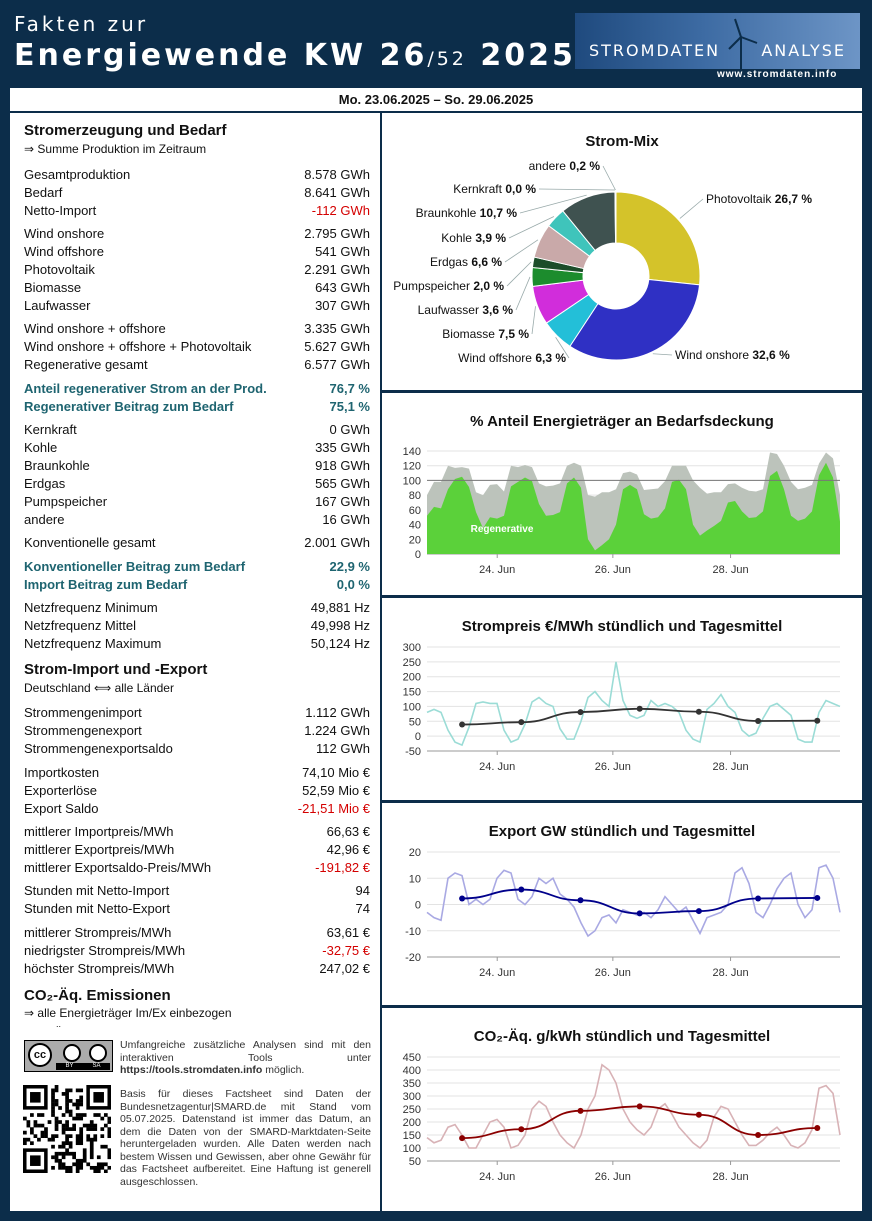 The width and height of the screenshot is (872, 1221). Describe the element at coordinates (344, 968) in the screenshot. I see `import-export-value: 247,02 €` at that location.